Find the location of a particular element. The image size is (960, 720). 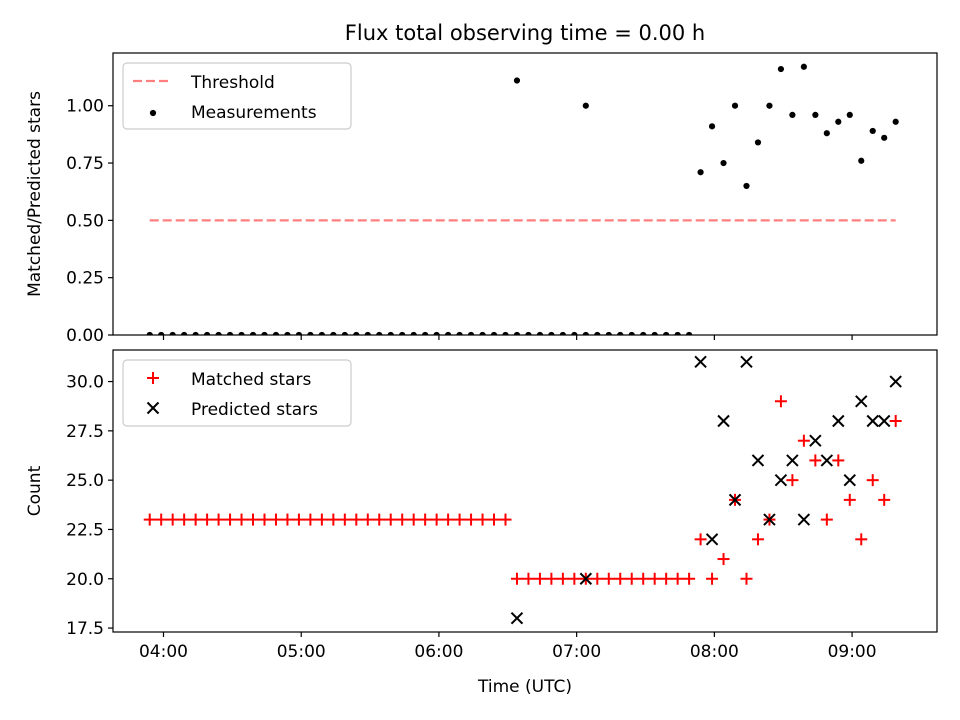

legend: Threshold Measurements is located at coordinates (237, 96).